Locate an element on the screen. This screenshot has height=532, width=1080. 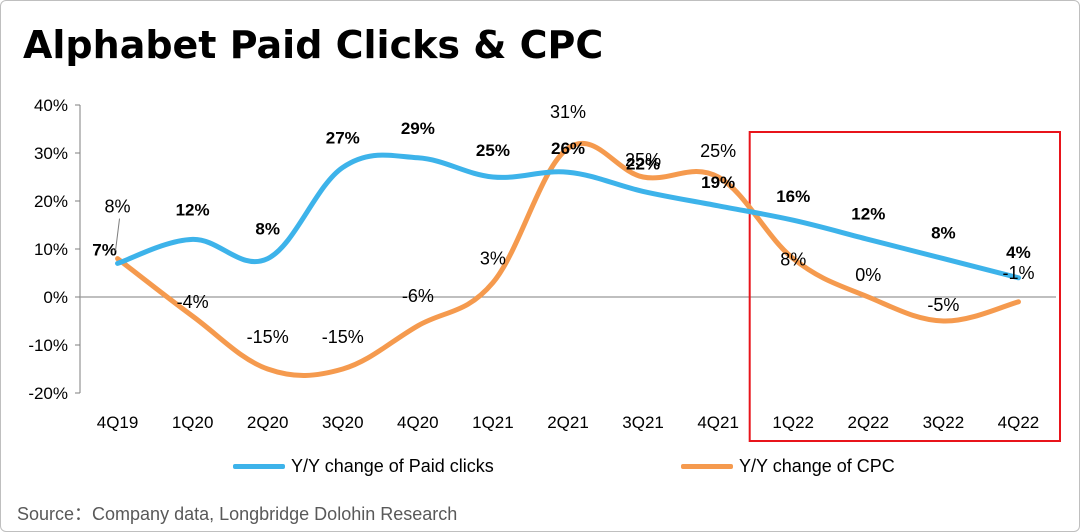
legend-swatch-paid-clicks is located at coordinates (259, 466).